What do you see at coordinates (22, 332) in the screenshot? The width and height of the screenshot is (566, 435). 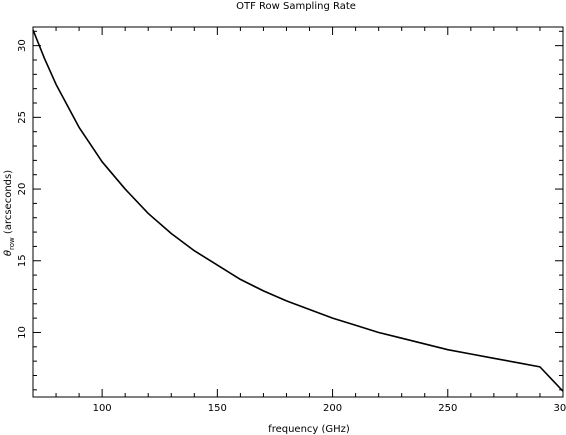 I see `y-tick-label: 10` at bounding box center [22, 332].